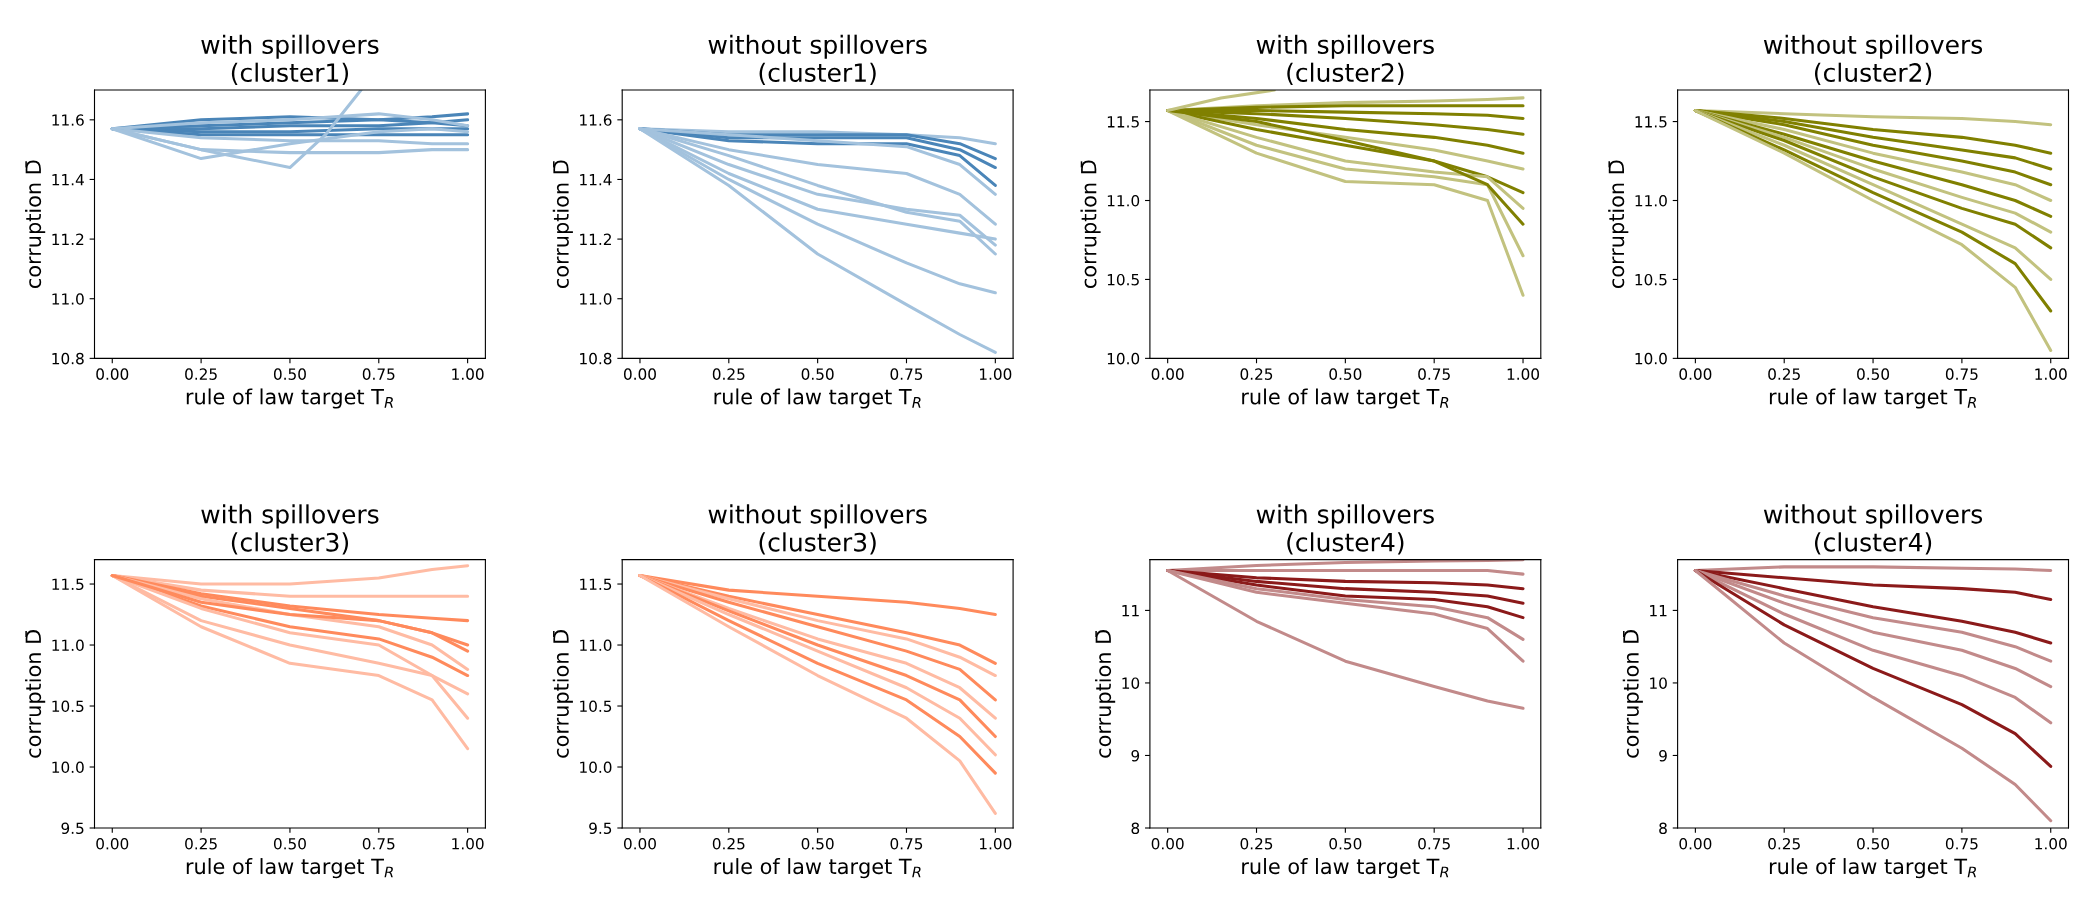 This screenshot has height=900, width=2100. Describe the element at coordinates (1873, 59) in the screenshot. I see `chart-title: without spillovers (cluster2)` at that location.